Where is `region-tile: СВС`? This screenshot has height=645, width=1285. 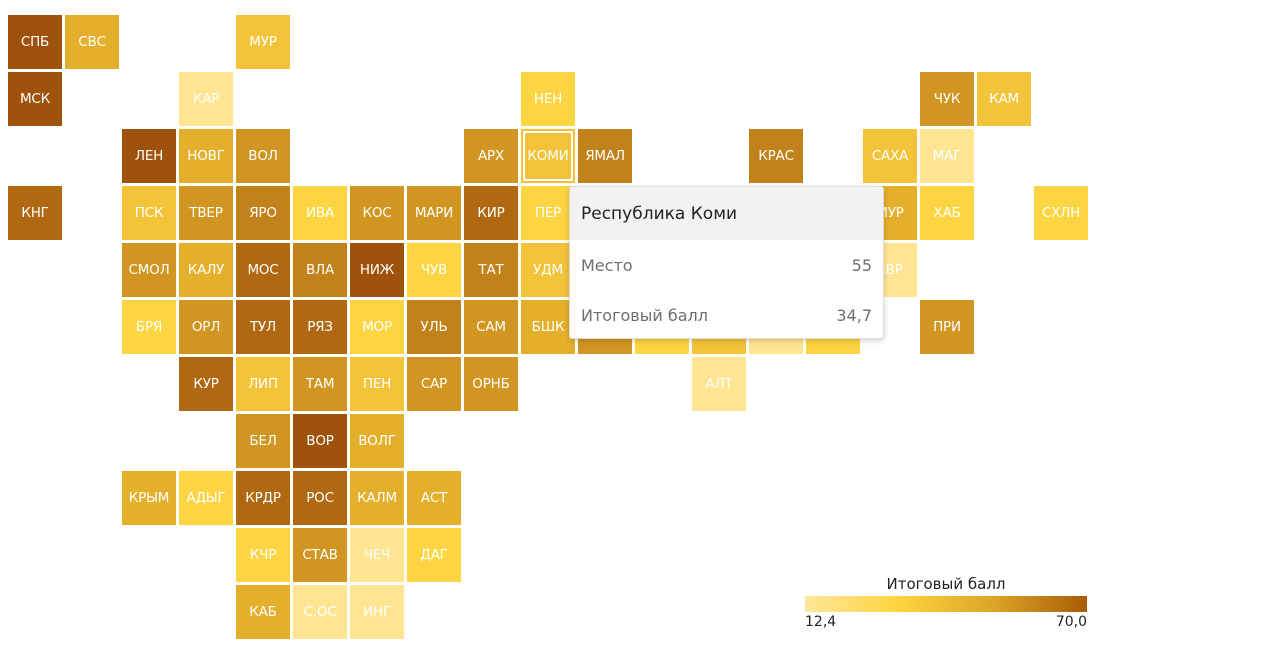 region-tile: СВС is located at coordinates (92, 42).